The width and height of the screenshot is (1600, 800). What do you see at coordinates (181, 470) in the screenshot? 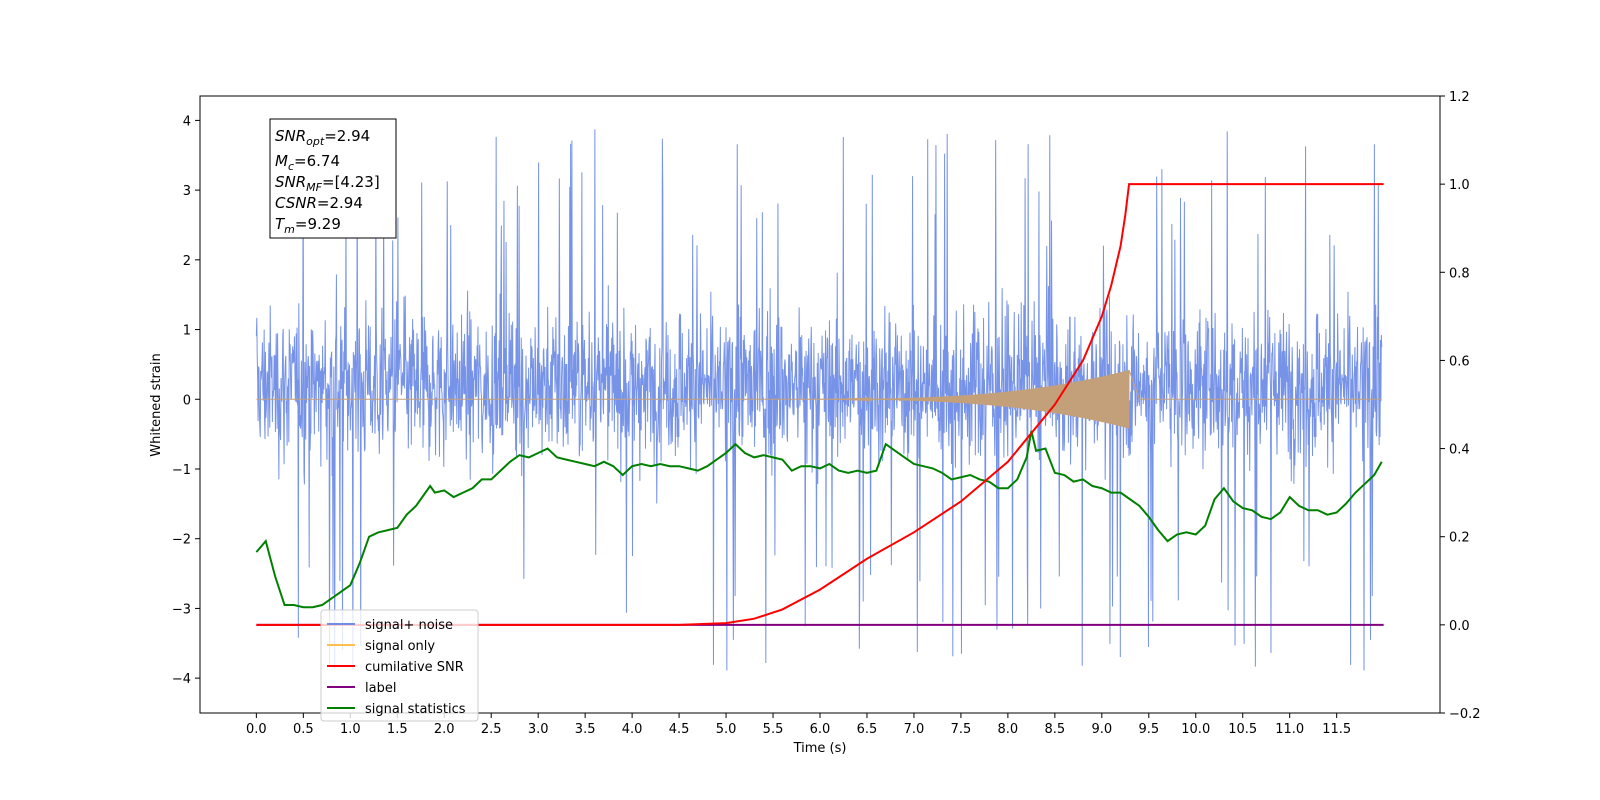
I see `y-left-tick-label: −1` at bounding box center [181, 470].